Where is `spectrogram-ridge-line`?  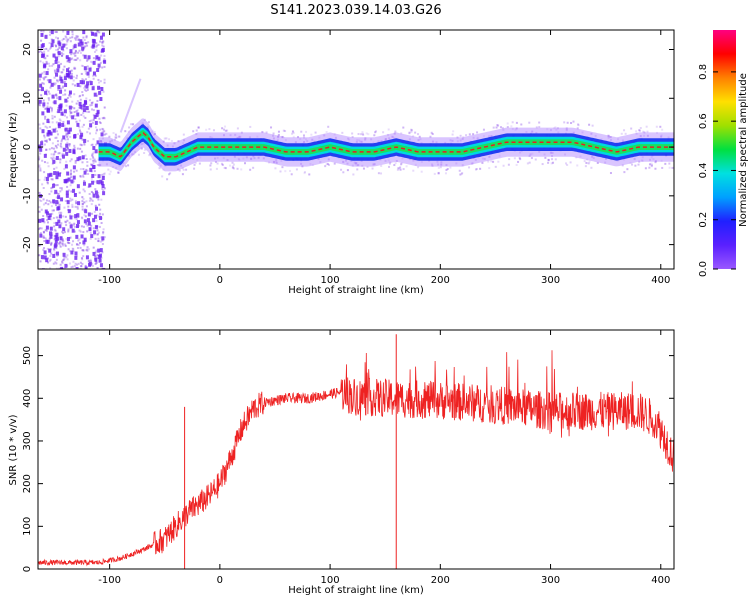
spectrogram-ridge-line is located at coordinates (386, 145).